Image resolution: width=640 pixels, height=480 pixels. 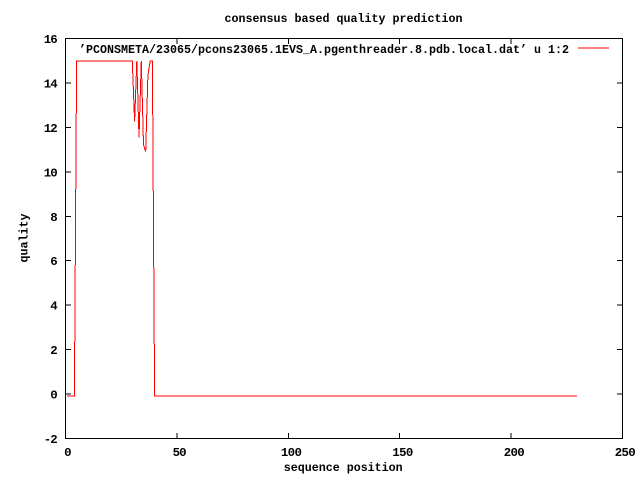 I want to click on svg-text:consensus based quality predic: consensus based quality prediction, so click(x=344, y=19).